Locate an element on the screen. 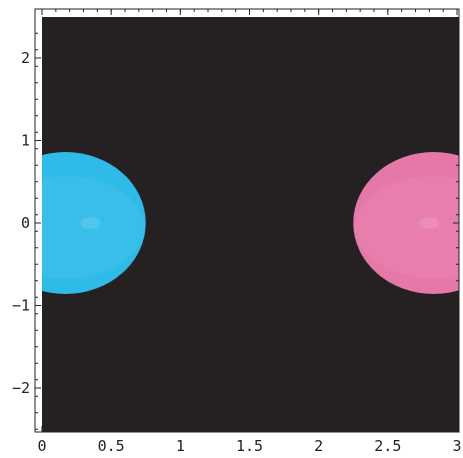 The image size is (463, 458). blob-pink-inner is located at coordinates (406, 227).